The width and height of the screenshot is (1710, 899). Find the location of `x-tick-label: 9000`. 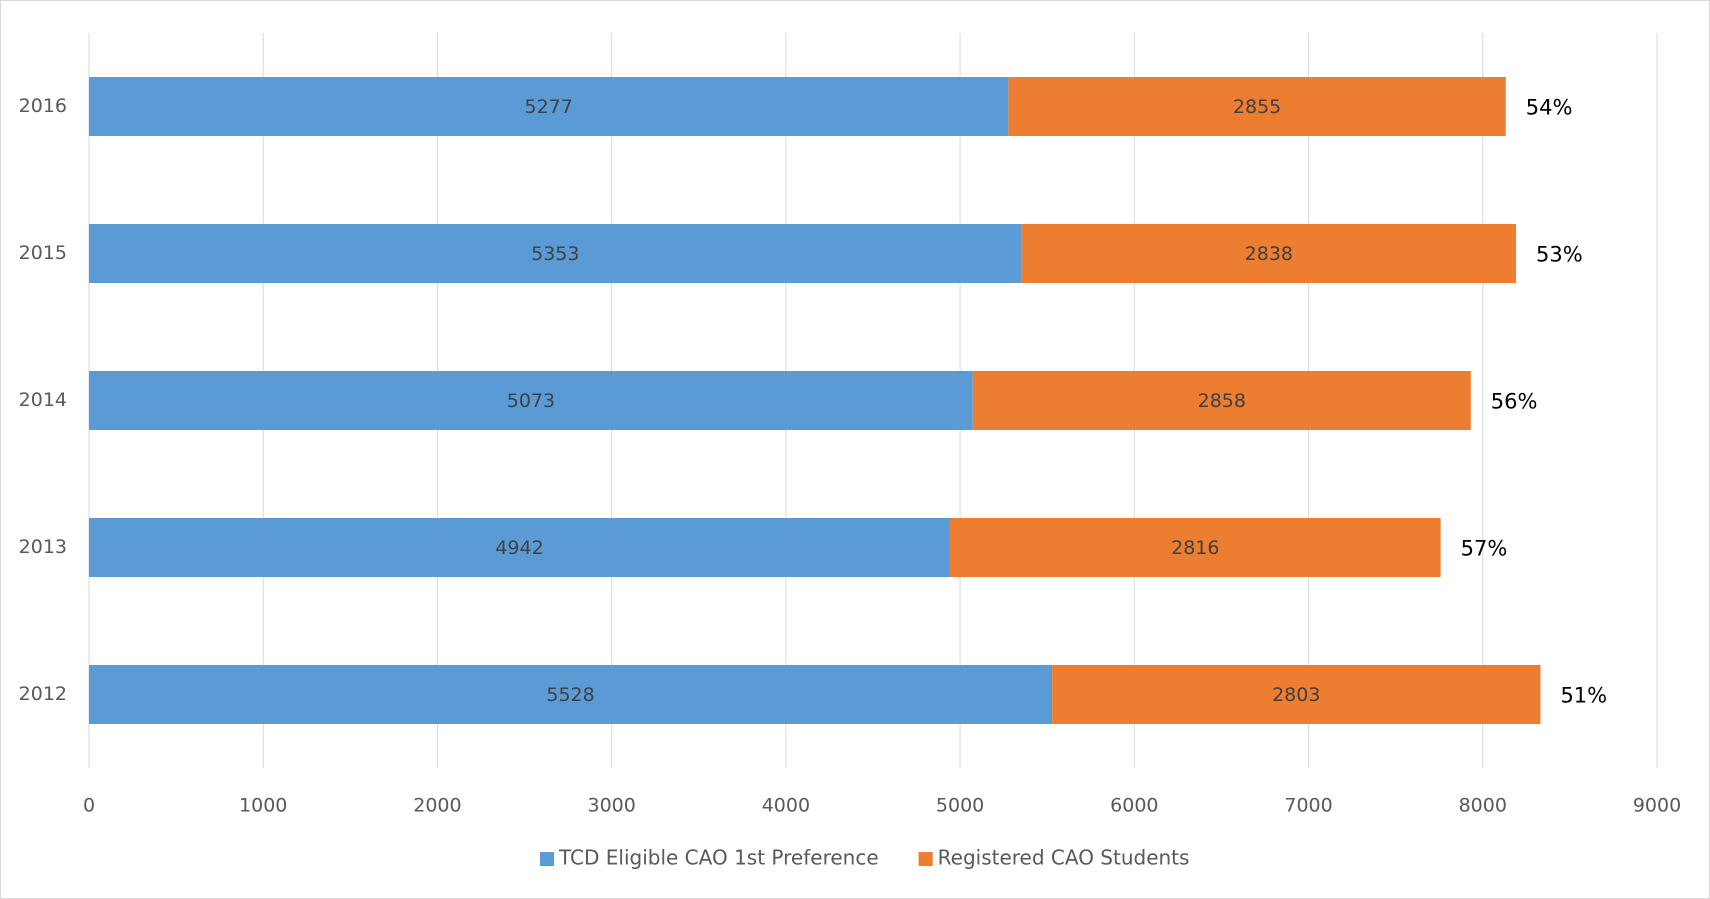

x-tick-label: 9000 is located at coordinates (1657, 806).